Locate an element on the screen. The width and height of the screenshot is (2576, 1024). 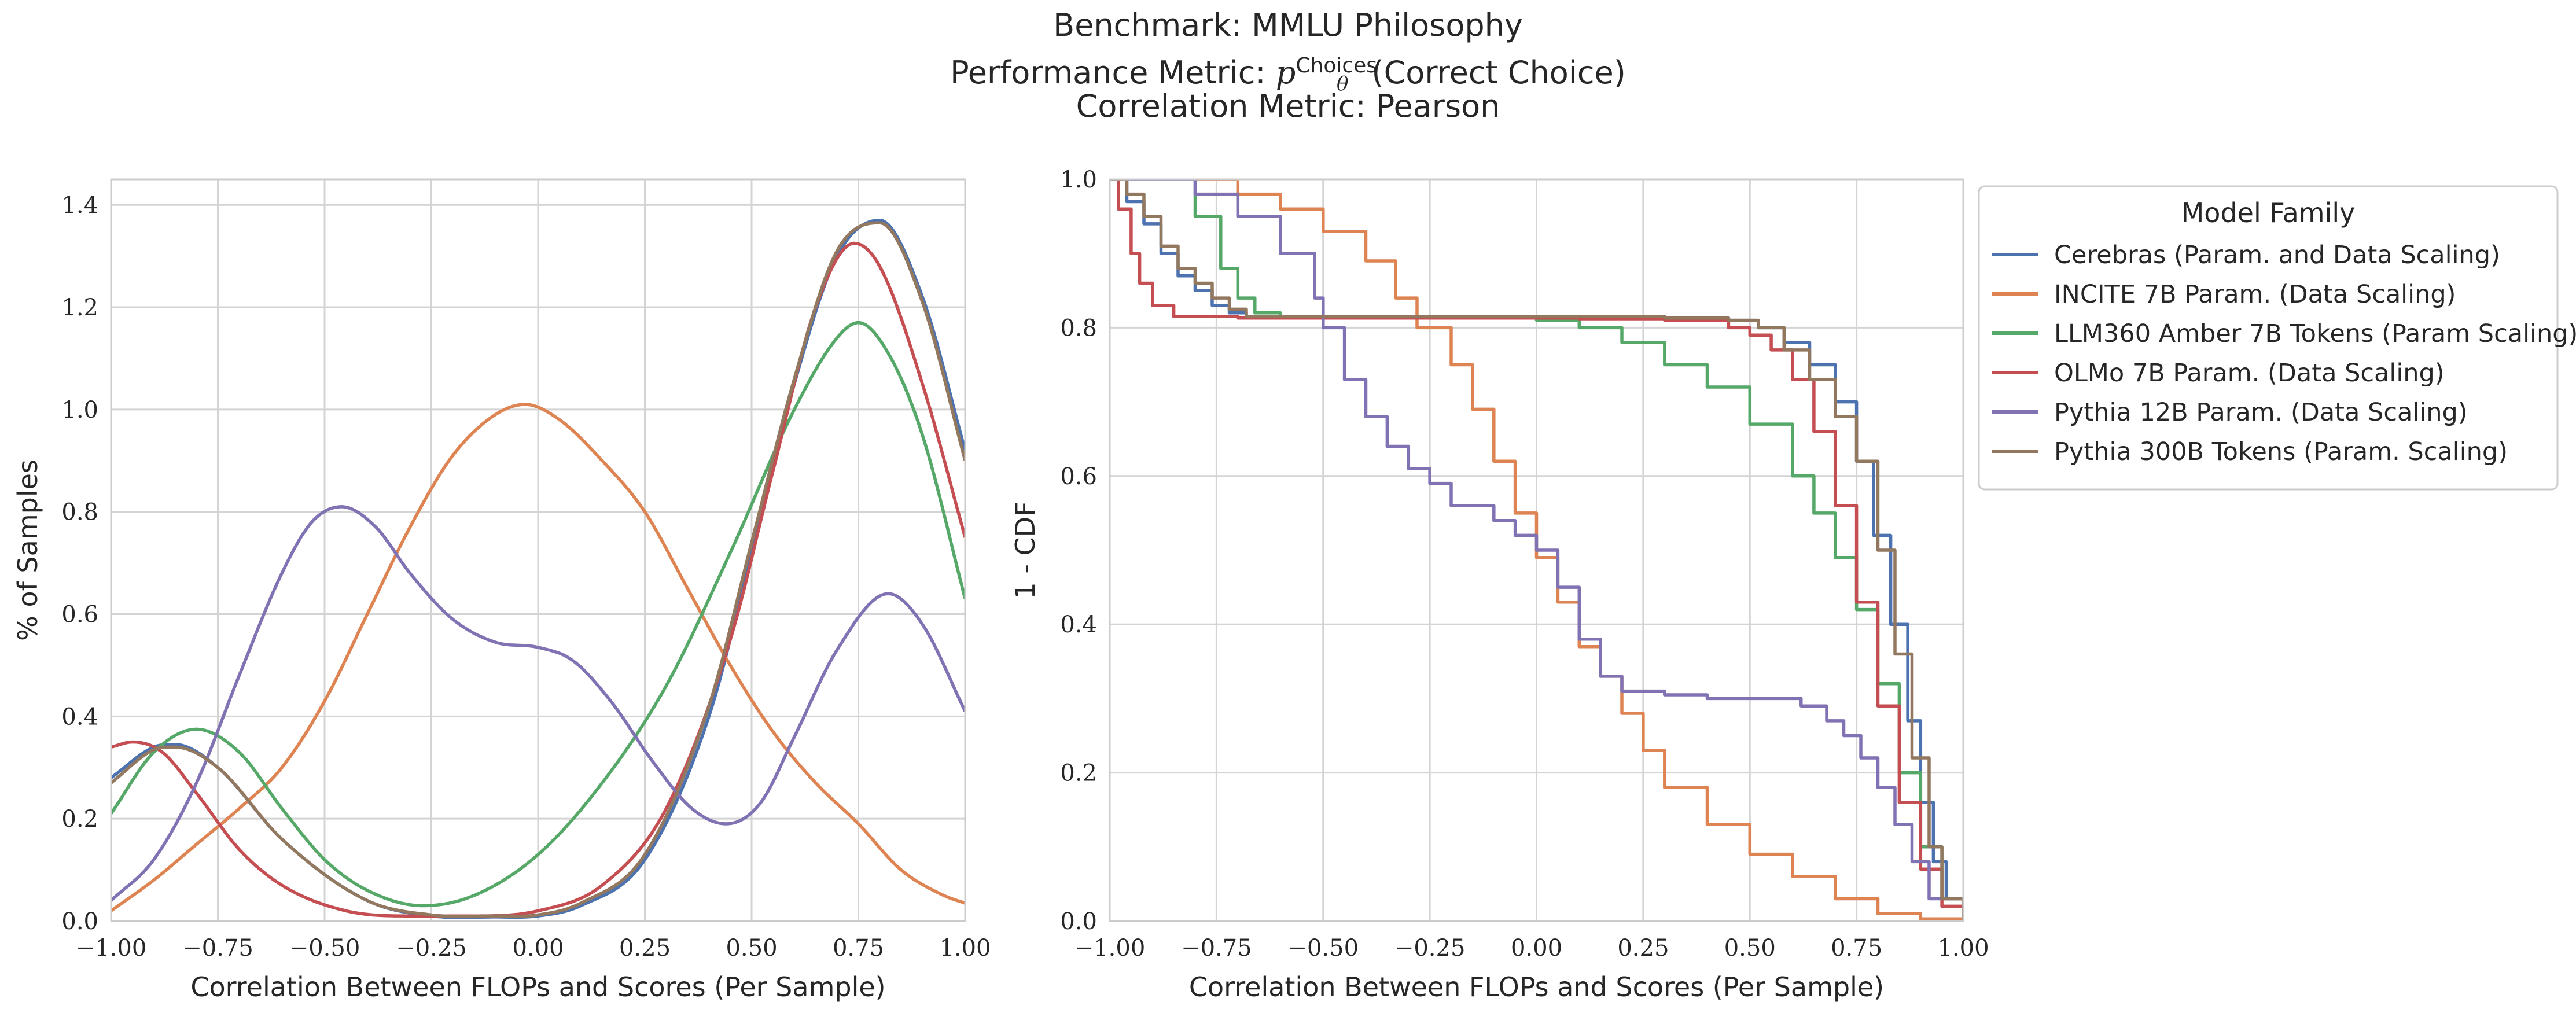
title-metric-suffix: (Correct Choice) is located at coordinates (1498, 72).